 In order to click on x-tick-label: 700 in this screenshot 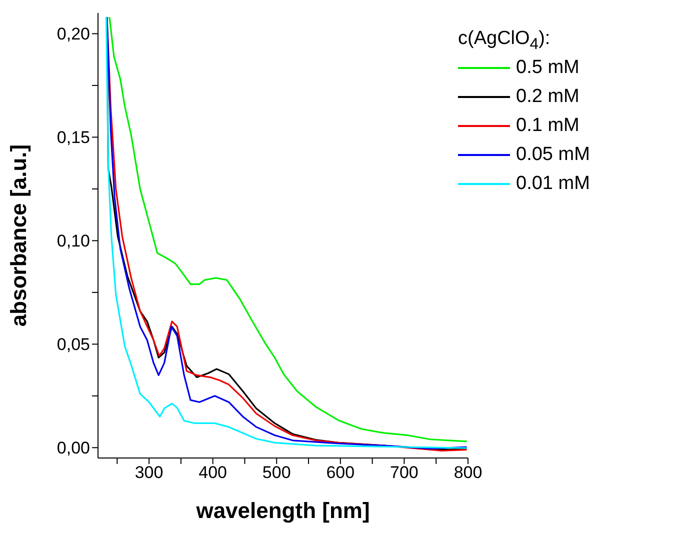, I will do `click(404, 472)`.